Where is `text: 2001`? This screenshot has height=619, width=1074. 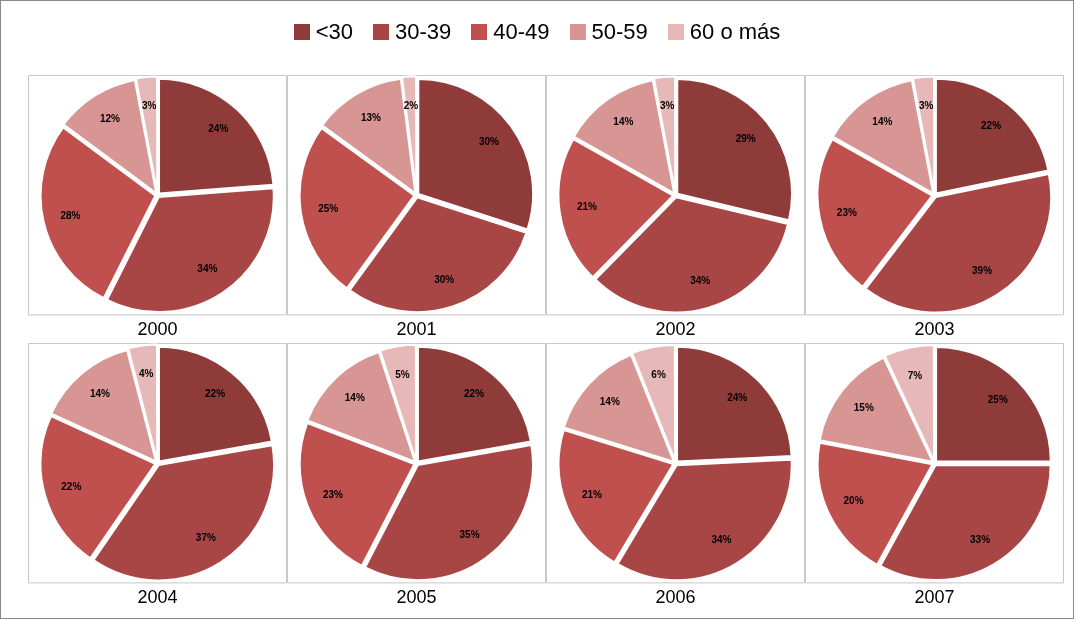 text: 2001 is located at coordinates (416, 329).